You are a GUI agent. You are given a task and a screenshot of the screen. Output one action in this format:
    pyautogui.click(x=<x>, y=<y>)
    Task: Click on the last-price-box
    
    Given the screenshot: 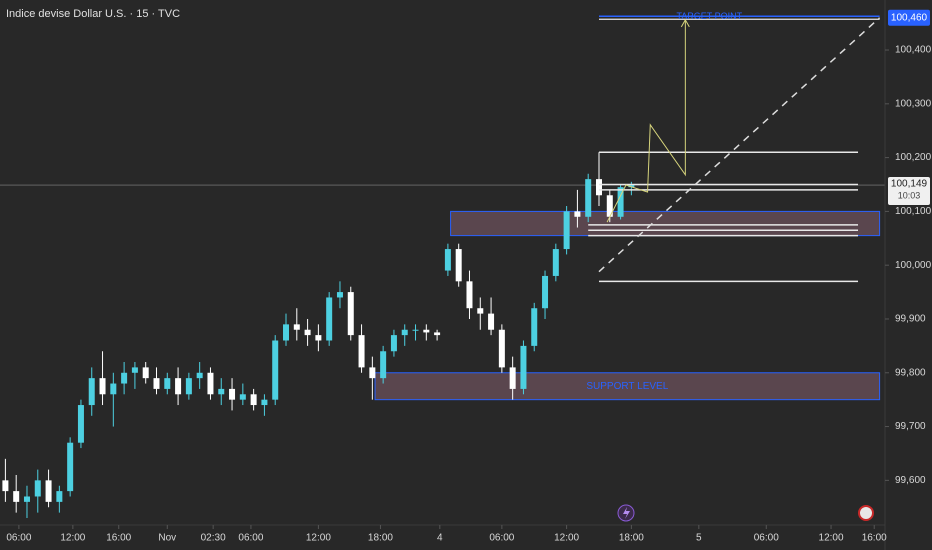 What is the action you would take?
    pyautogui.click(x=909, y=191)
    